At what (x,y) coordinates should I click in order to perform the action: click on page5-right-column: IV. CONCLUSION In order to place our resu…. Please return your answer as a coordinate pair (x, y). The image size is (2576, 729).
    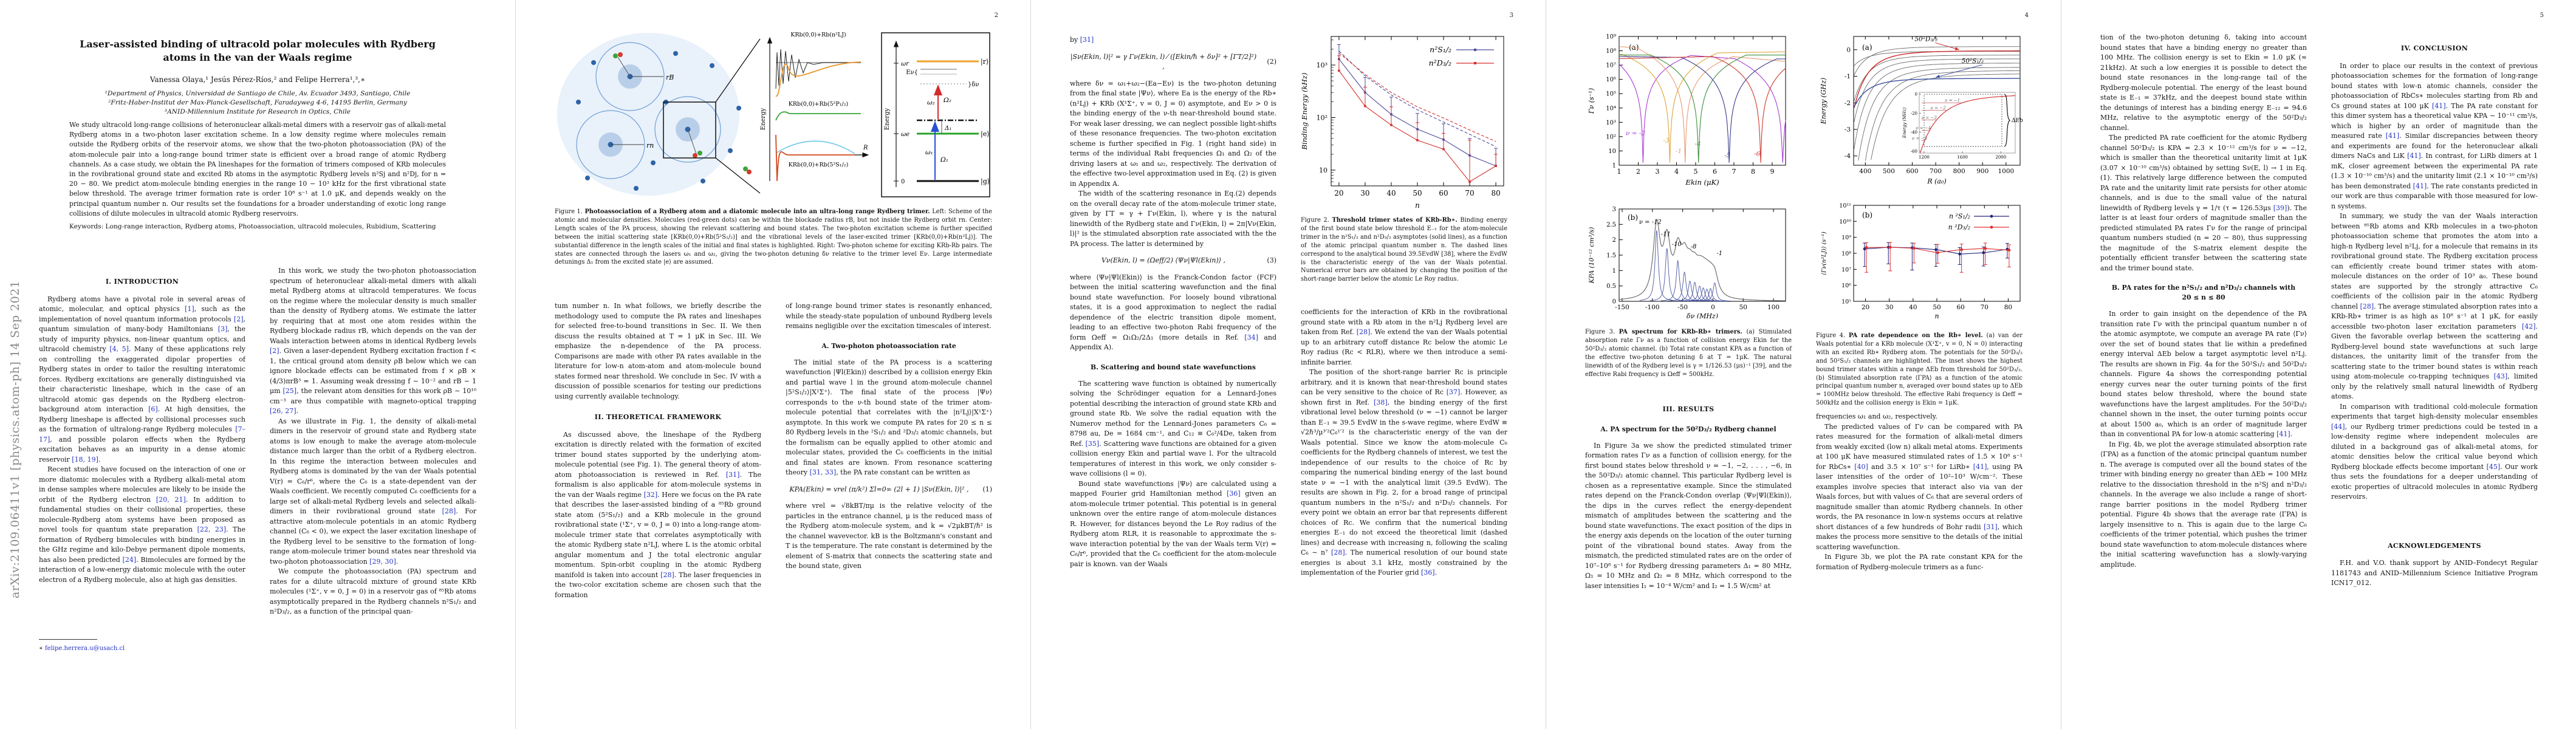
    Looking at the image, I should click on (2434, 367).